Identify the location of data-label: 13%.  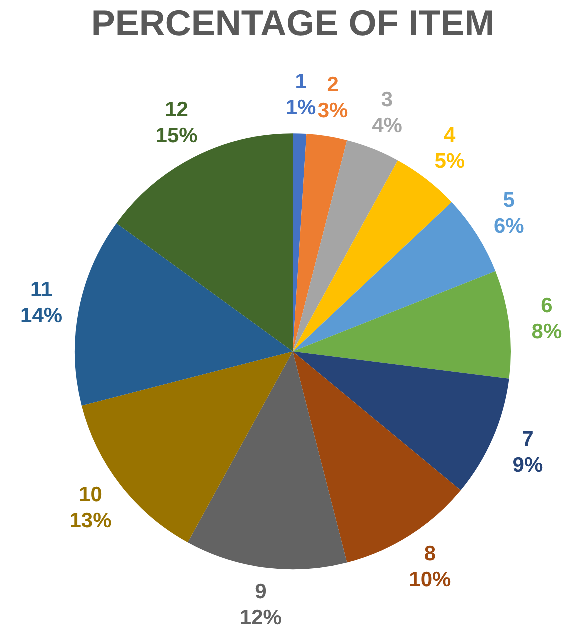
(91, 520).